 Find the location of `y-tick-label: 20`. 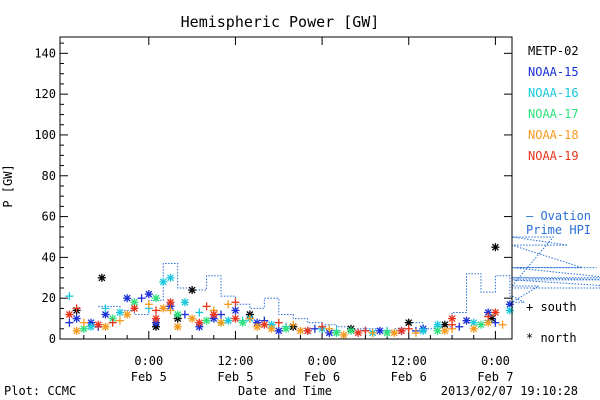

y-tick-label: 20 is located at coordinates (49, 298).